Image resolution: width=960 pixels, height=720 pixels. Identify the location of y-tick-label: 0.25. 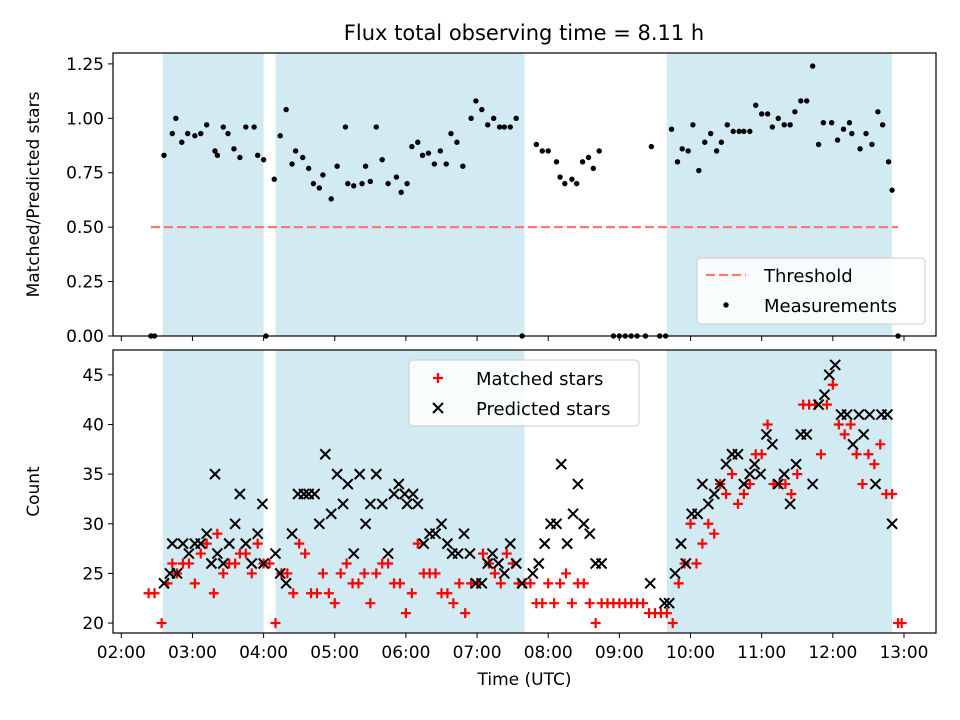
(85, 283).